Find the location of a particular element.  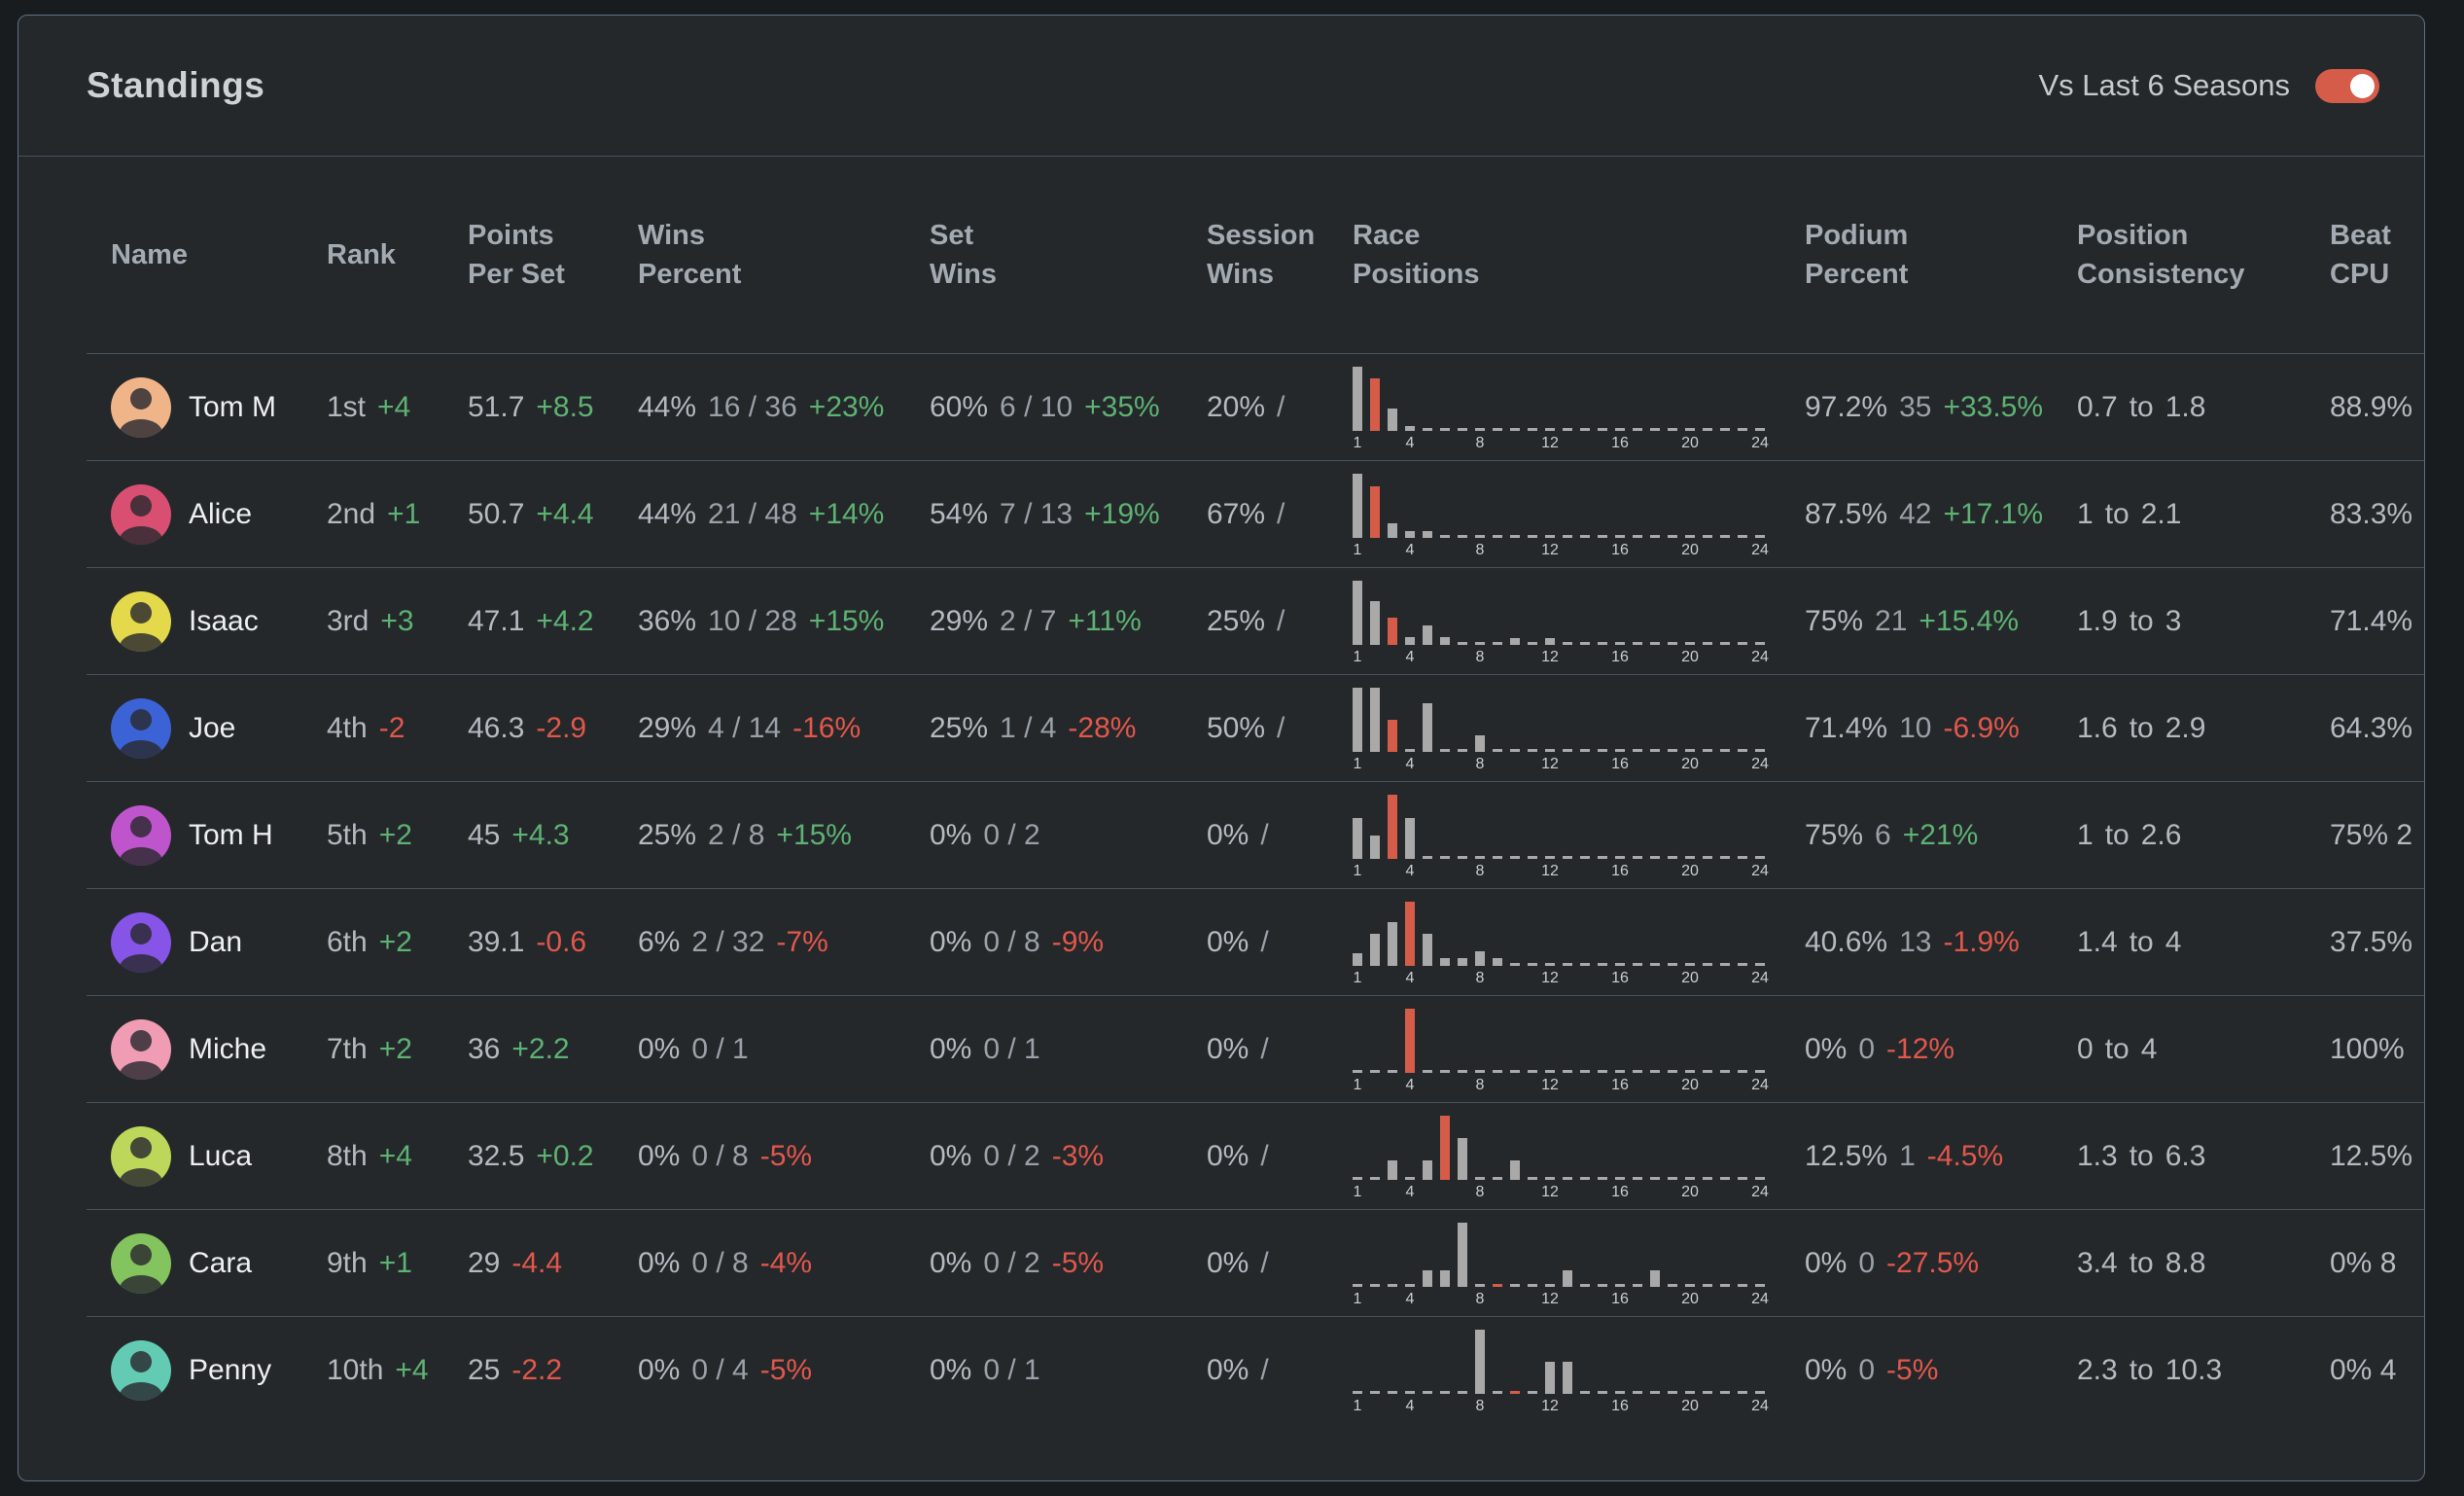

player-name-cell: Cara is located at coordinates (194, 1263).